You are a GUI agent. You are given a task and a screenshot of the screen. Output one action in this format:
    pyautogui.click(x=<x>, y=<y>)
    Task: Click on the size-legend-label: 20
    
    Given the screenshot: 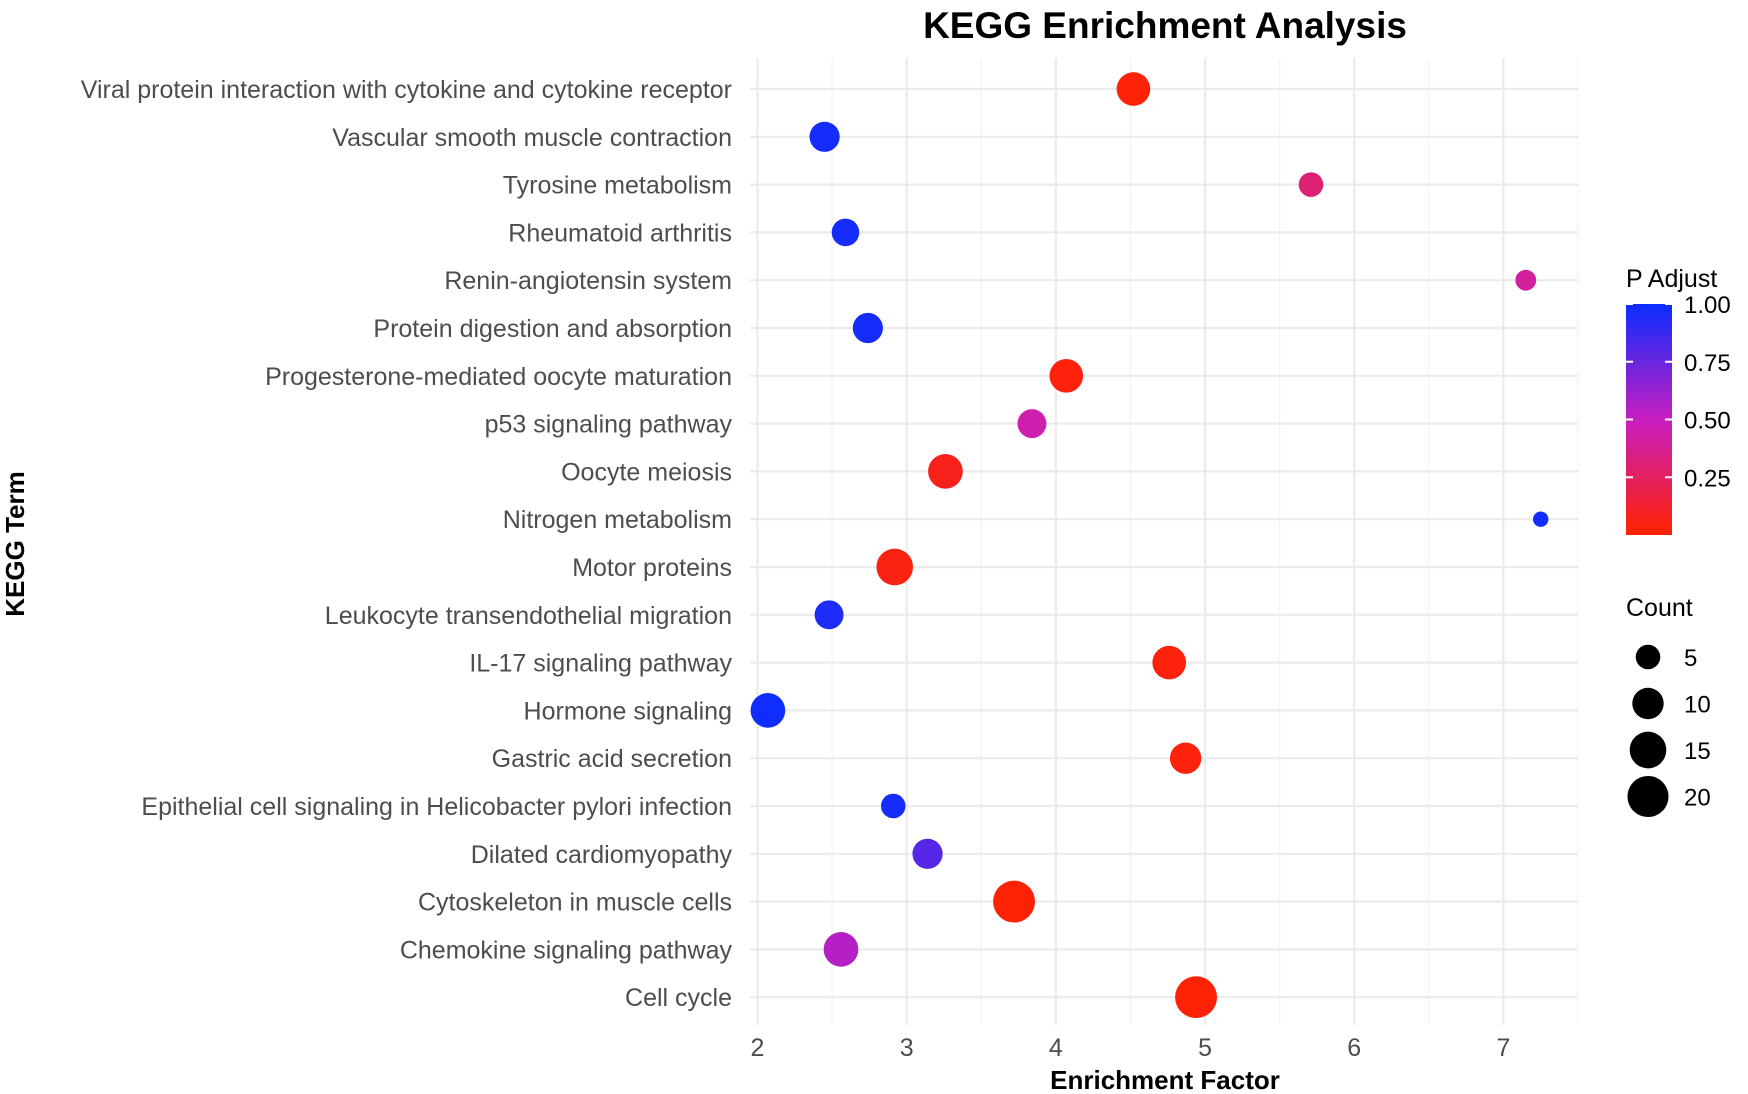 What is the action you would take?
    pyautogui.click(x=1697, y=798)
    